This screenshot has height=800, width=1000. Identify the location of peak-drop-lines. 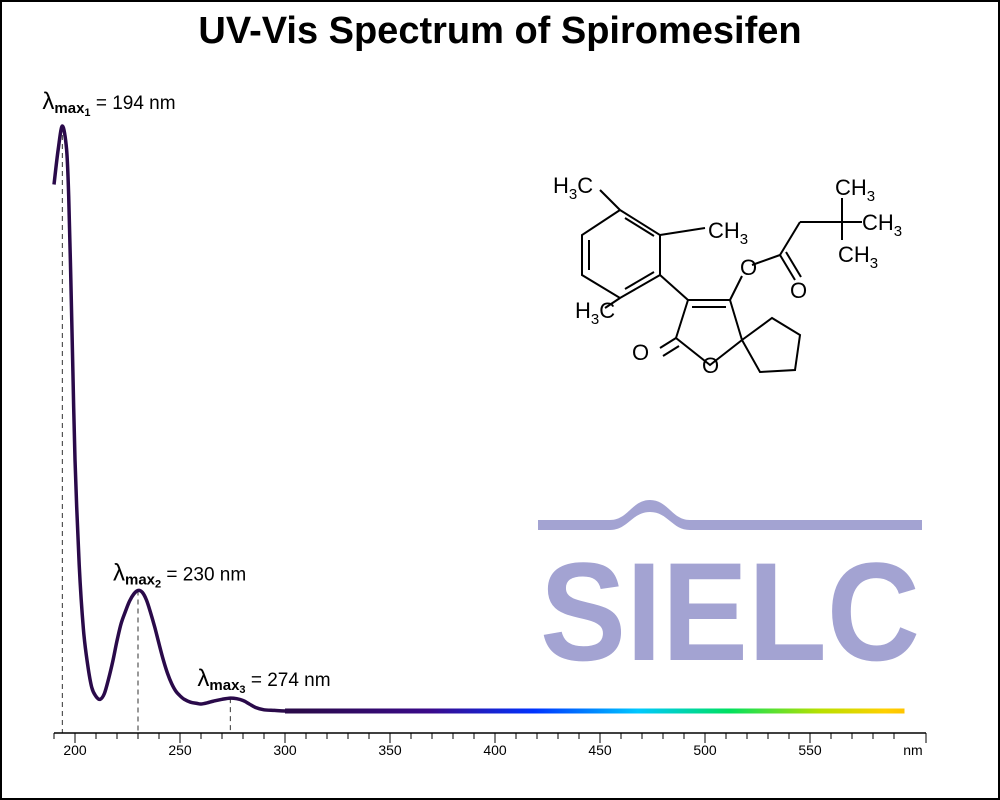
(146, 429).